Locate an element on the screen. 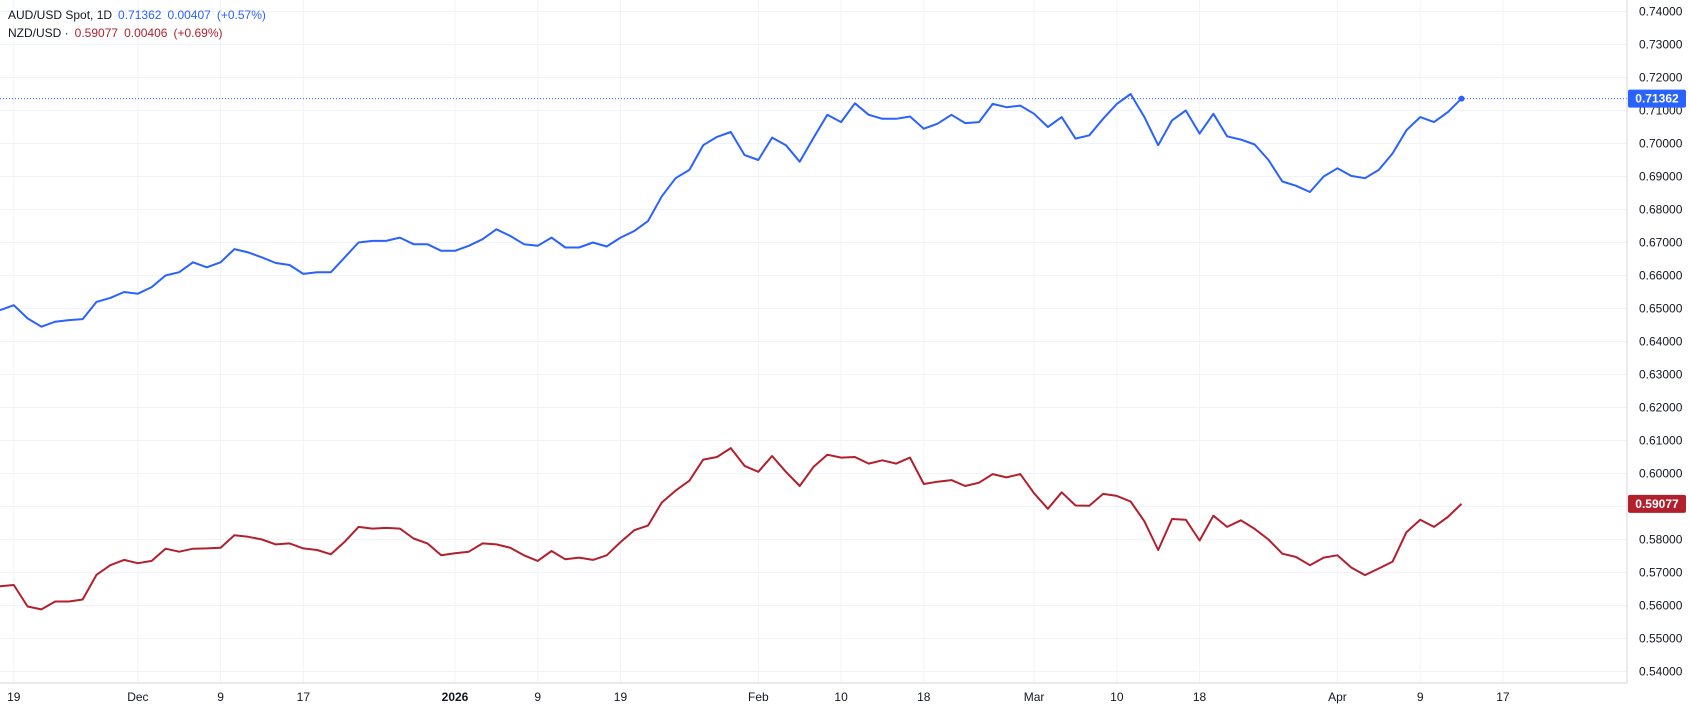 The width and height of the screenshot is (1690, 712). y-tick-label: 0.67000 is located at coordinates (1661, 243).